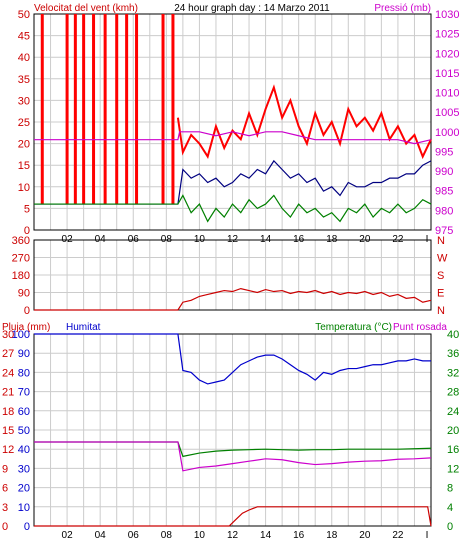 This screenshot has width=465, height=559. Describe the element at coordinates (444, 211) in the screenshot. I see `y-right-tick-label: 980` at that location.